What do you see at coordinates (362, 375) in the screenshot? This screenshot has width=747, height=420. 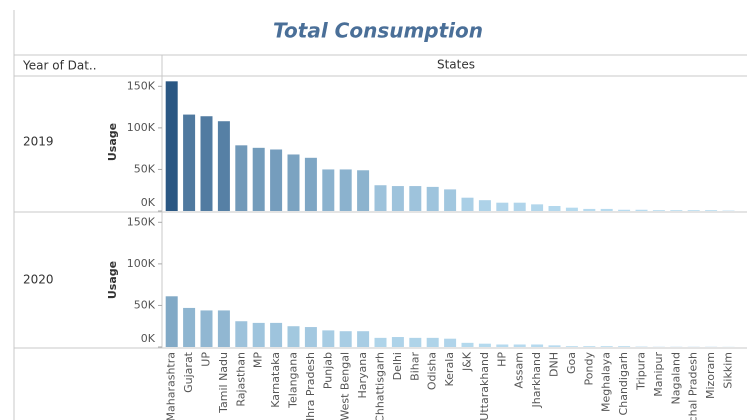 I see `x-tick-label: Haryana` at bounding box center [362, 375].